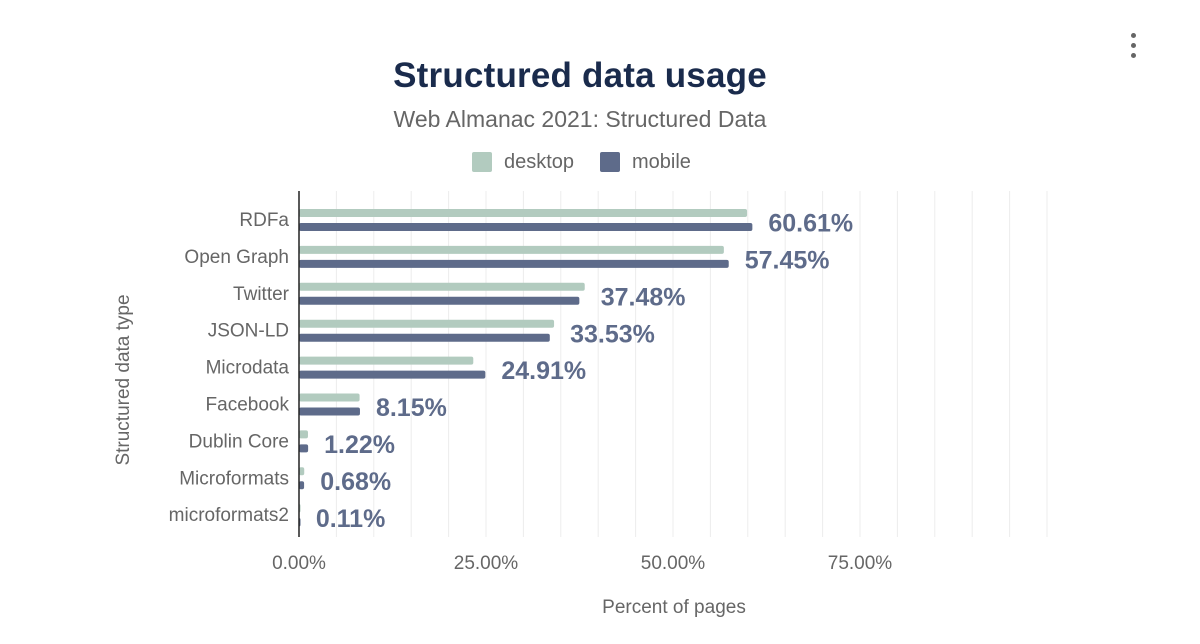 Image resolution: width=1200 pixels, height=644 pixels. Describe the element at coordinates (661, 162) in the screenshot. I see `legend-label-mobile: mobile` at that location.